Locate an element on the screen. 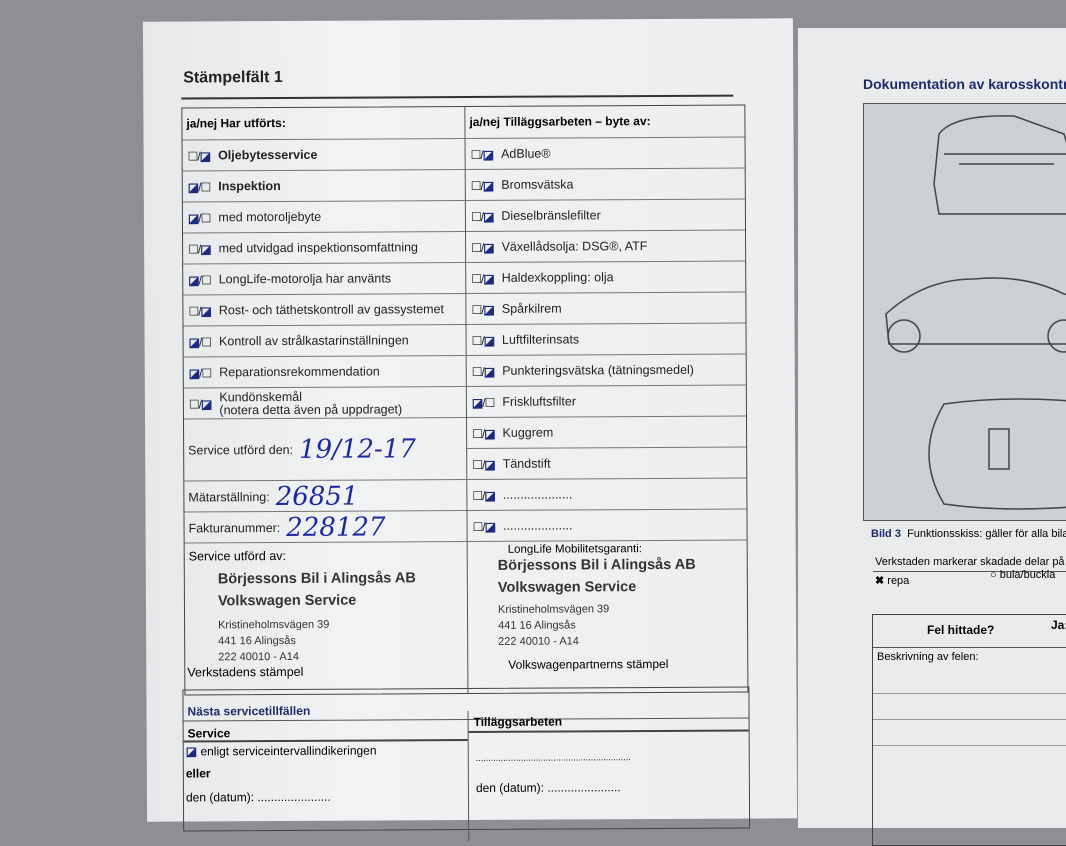 This screenshot has width=1066, height=846. checklist-row: ◪/☐ Inspektion is located at coordinates (323, 186).